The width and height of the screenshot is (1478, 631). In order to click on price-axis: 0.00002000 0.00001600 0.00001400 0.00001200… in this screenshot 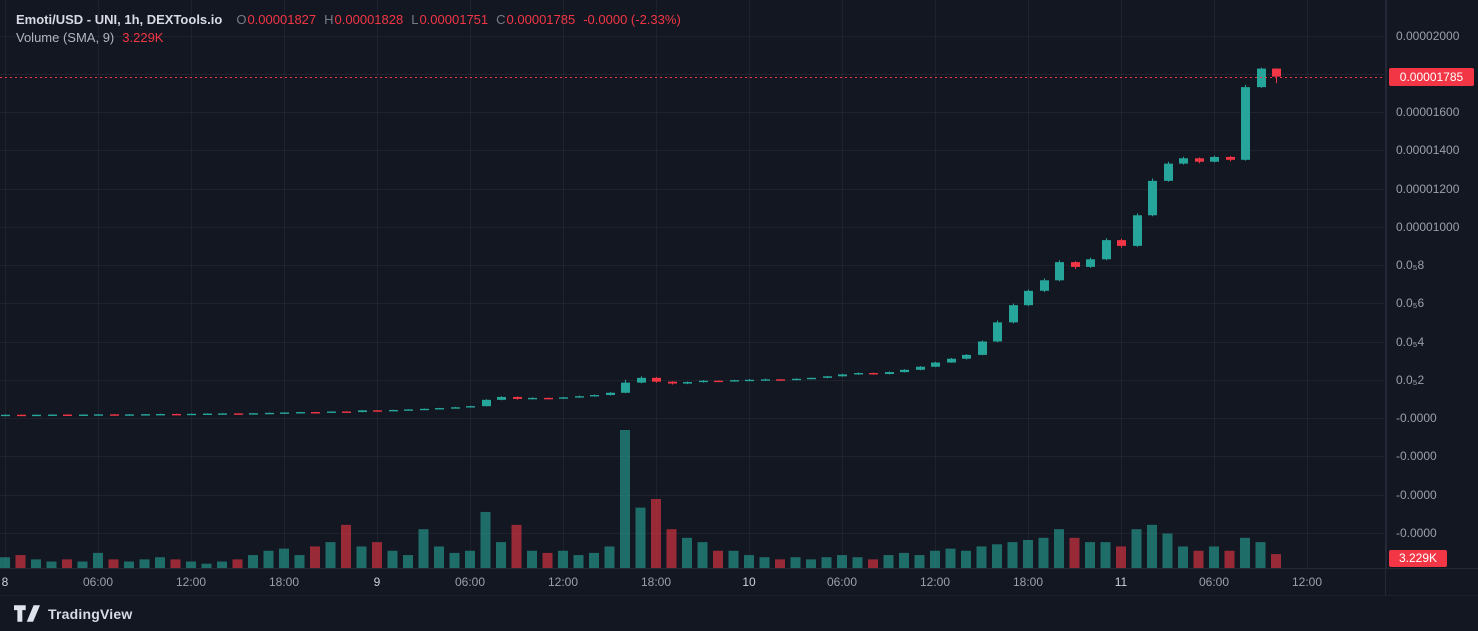, I will do `click(1432, 284)`.